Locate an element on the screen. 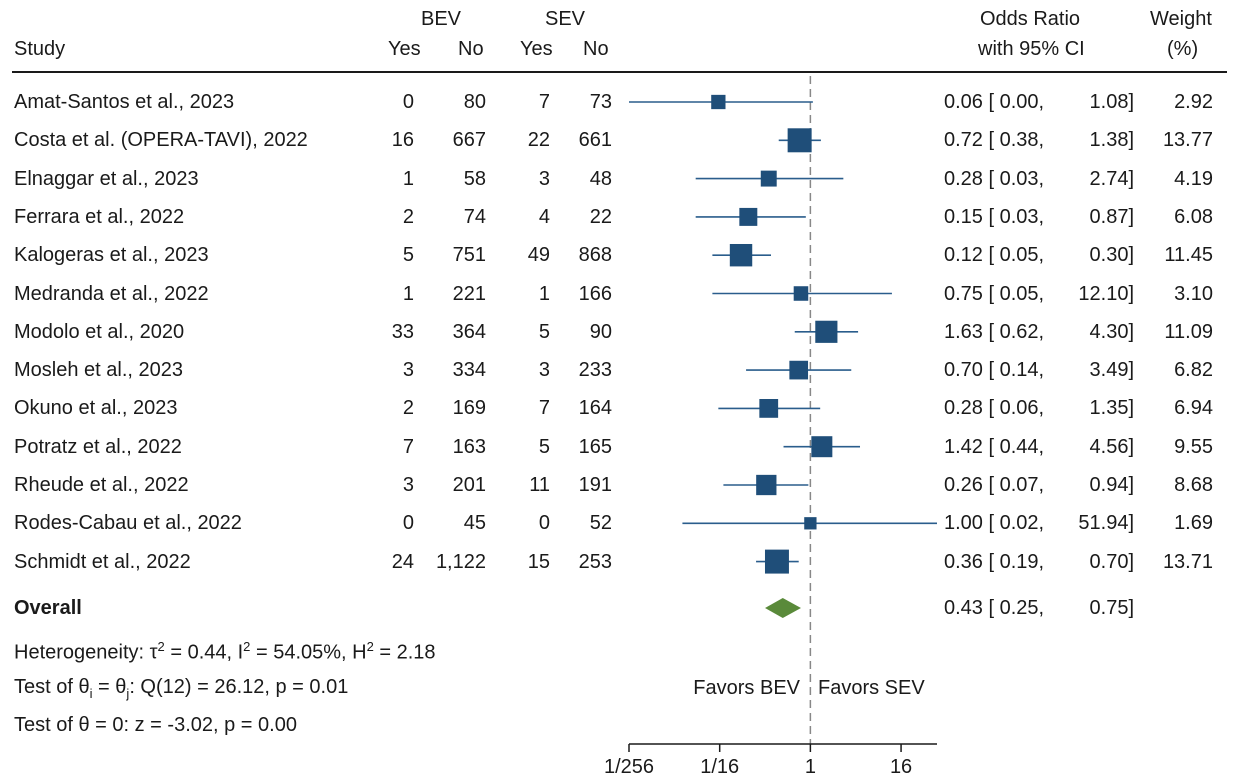 This screenshot has width=1237, height=778. header-or-line1: Odds Ratio is located at coordinates (1030, 19).